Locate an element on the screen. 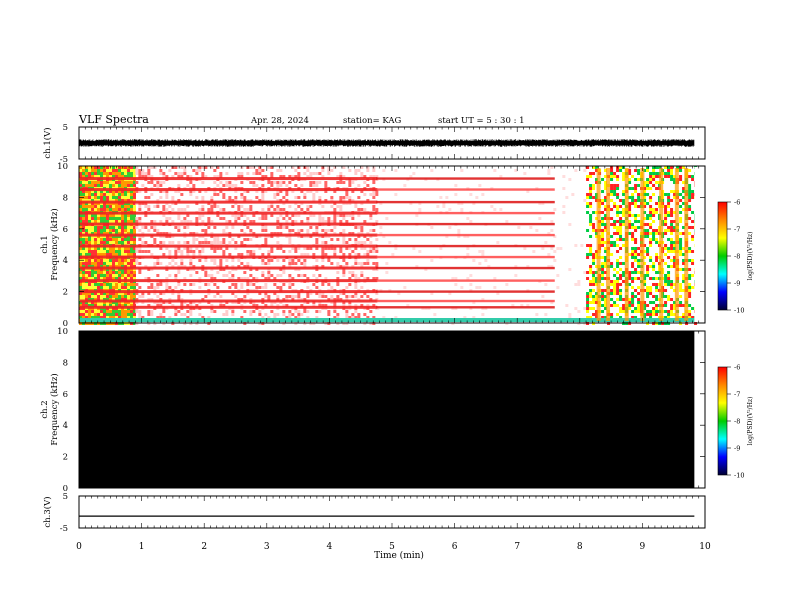 This screenshot has width=792, height=612. ch1-spectrogram-ylabel: ch.1Frequency (kHz) is located at coordinates (50, 244).